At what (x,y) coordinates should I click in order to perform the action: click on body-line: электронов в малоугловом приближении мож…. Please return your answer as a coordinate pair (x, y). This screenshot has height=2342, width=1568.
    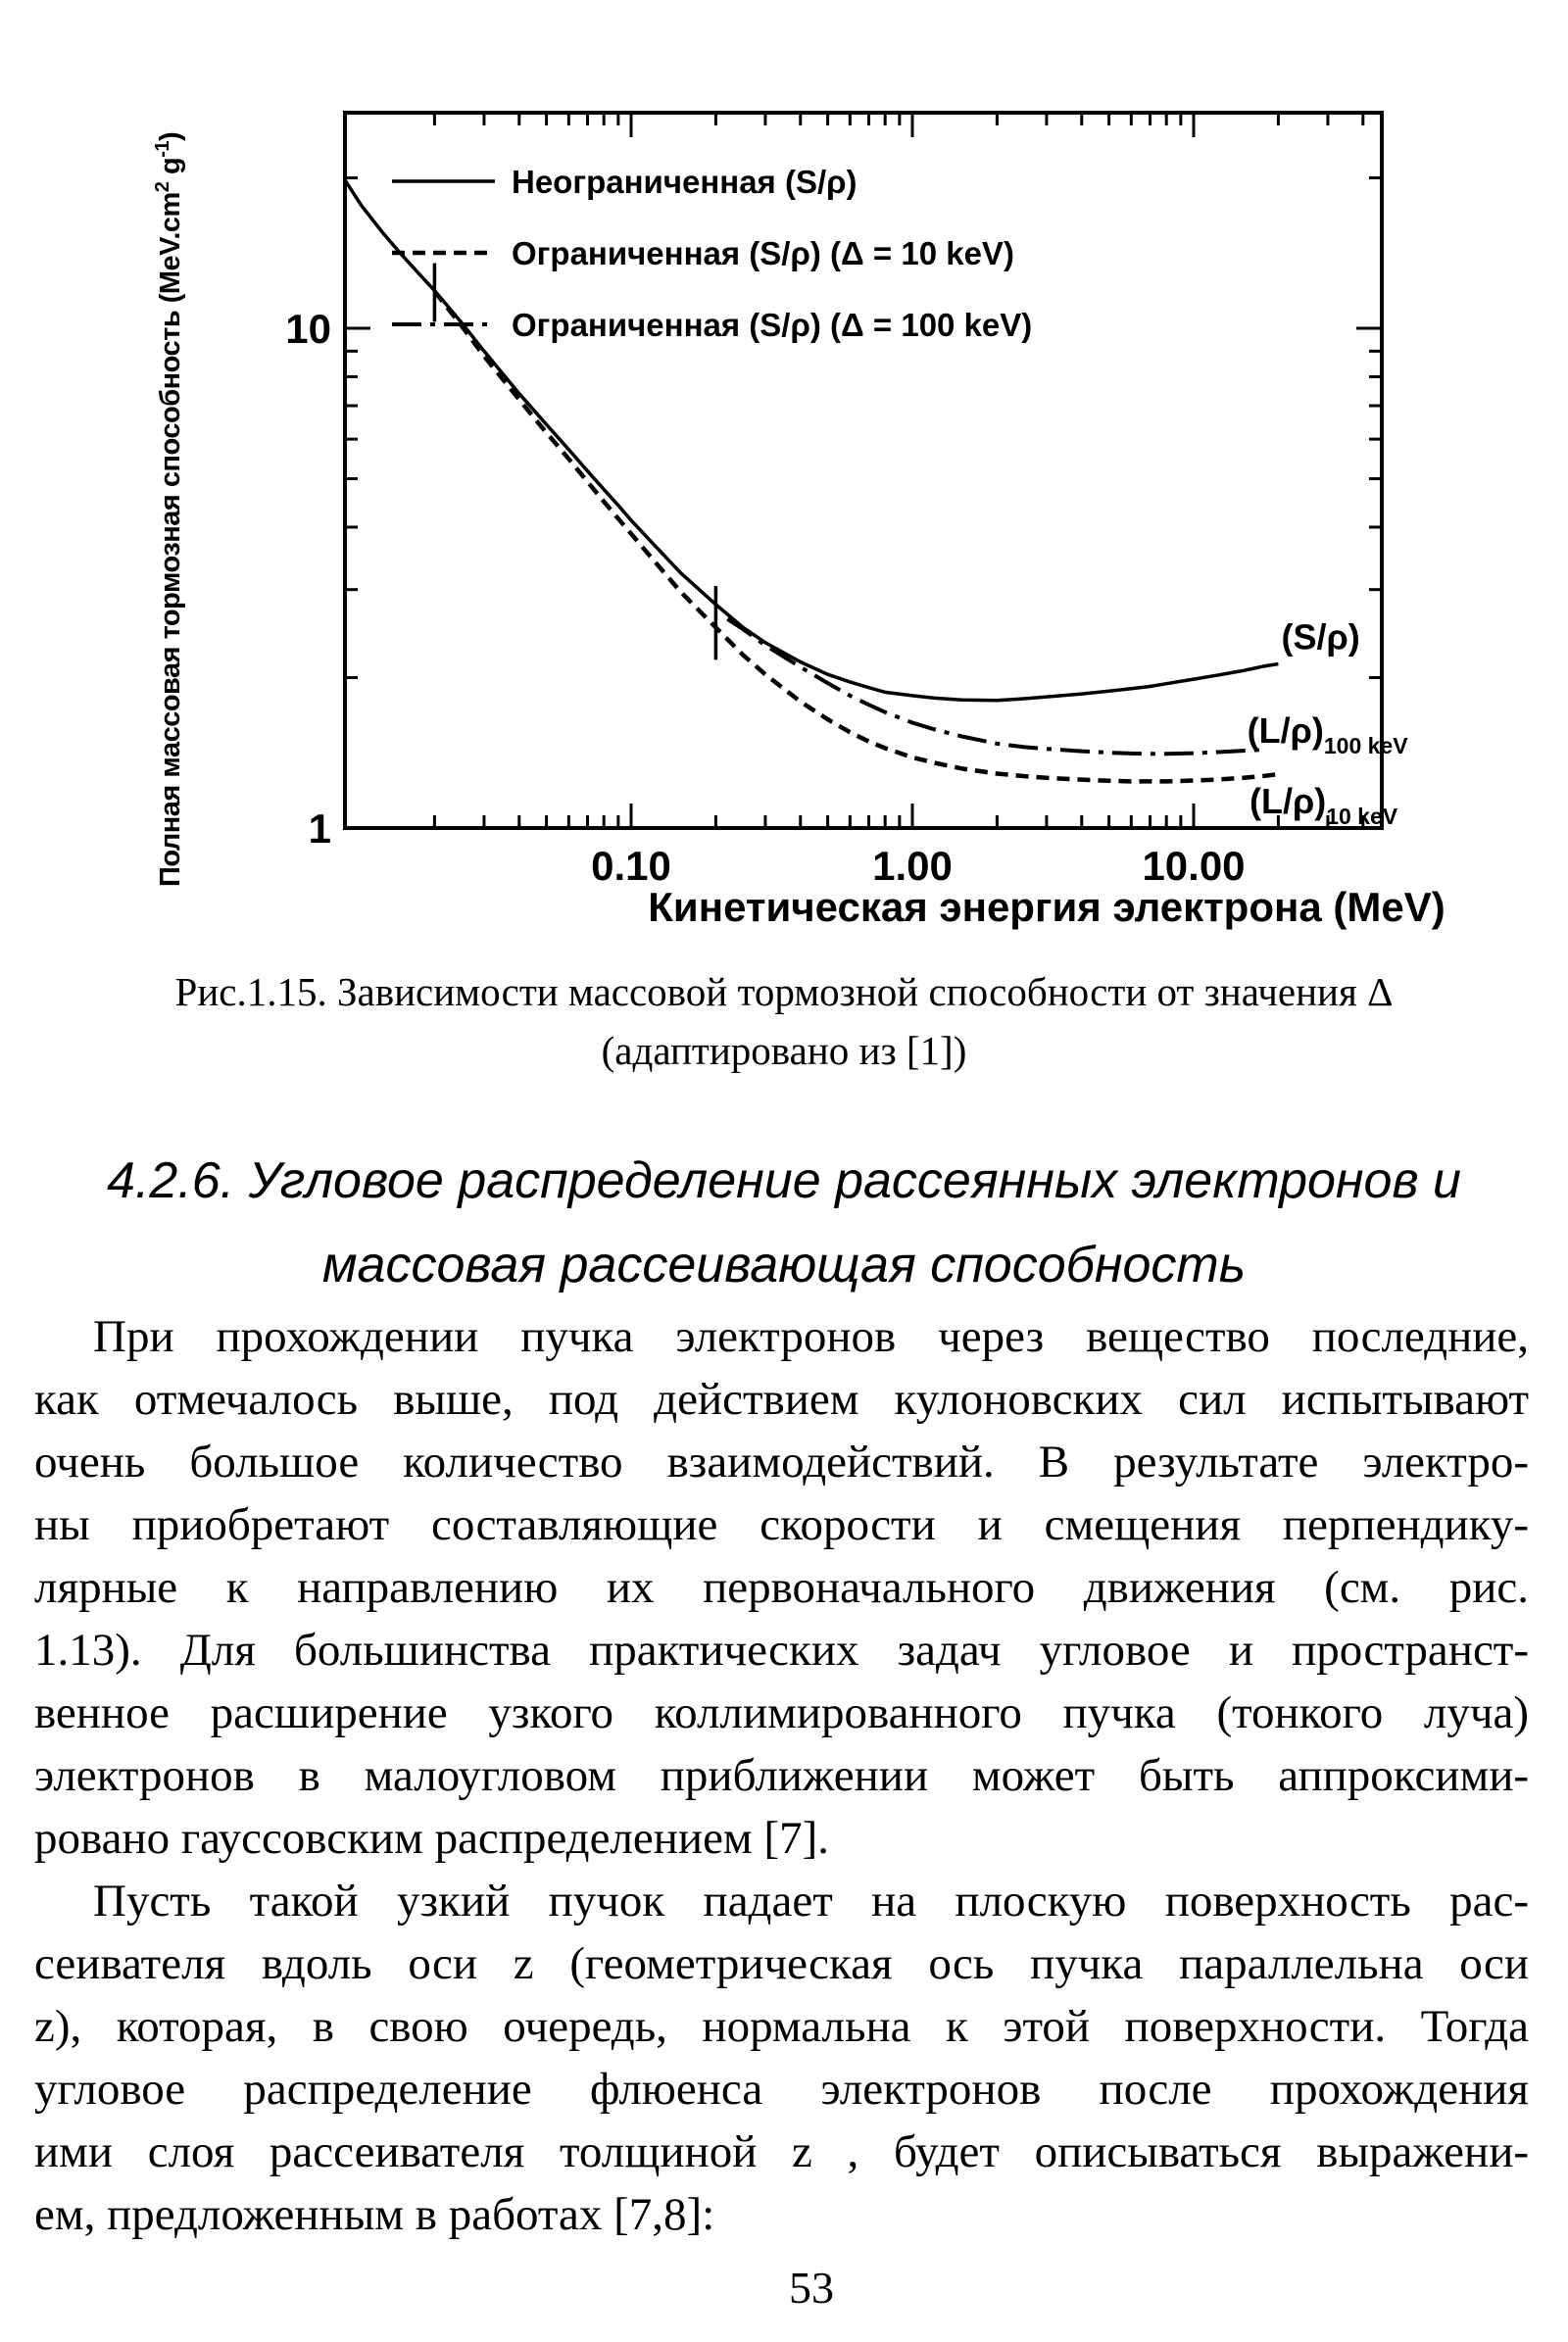
    Looking at the image, I should click on (781, 1776).